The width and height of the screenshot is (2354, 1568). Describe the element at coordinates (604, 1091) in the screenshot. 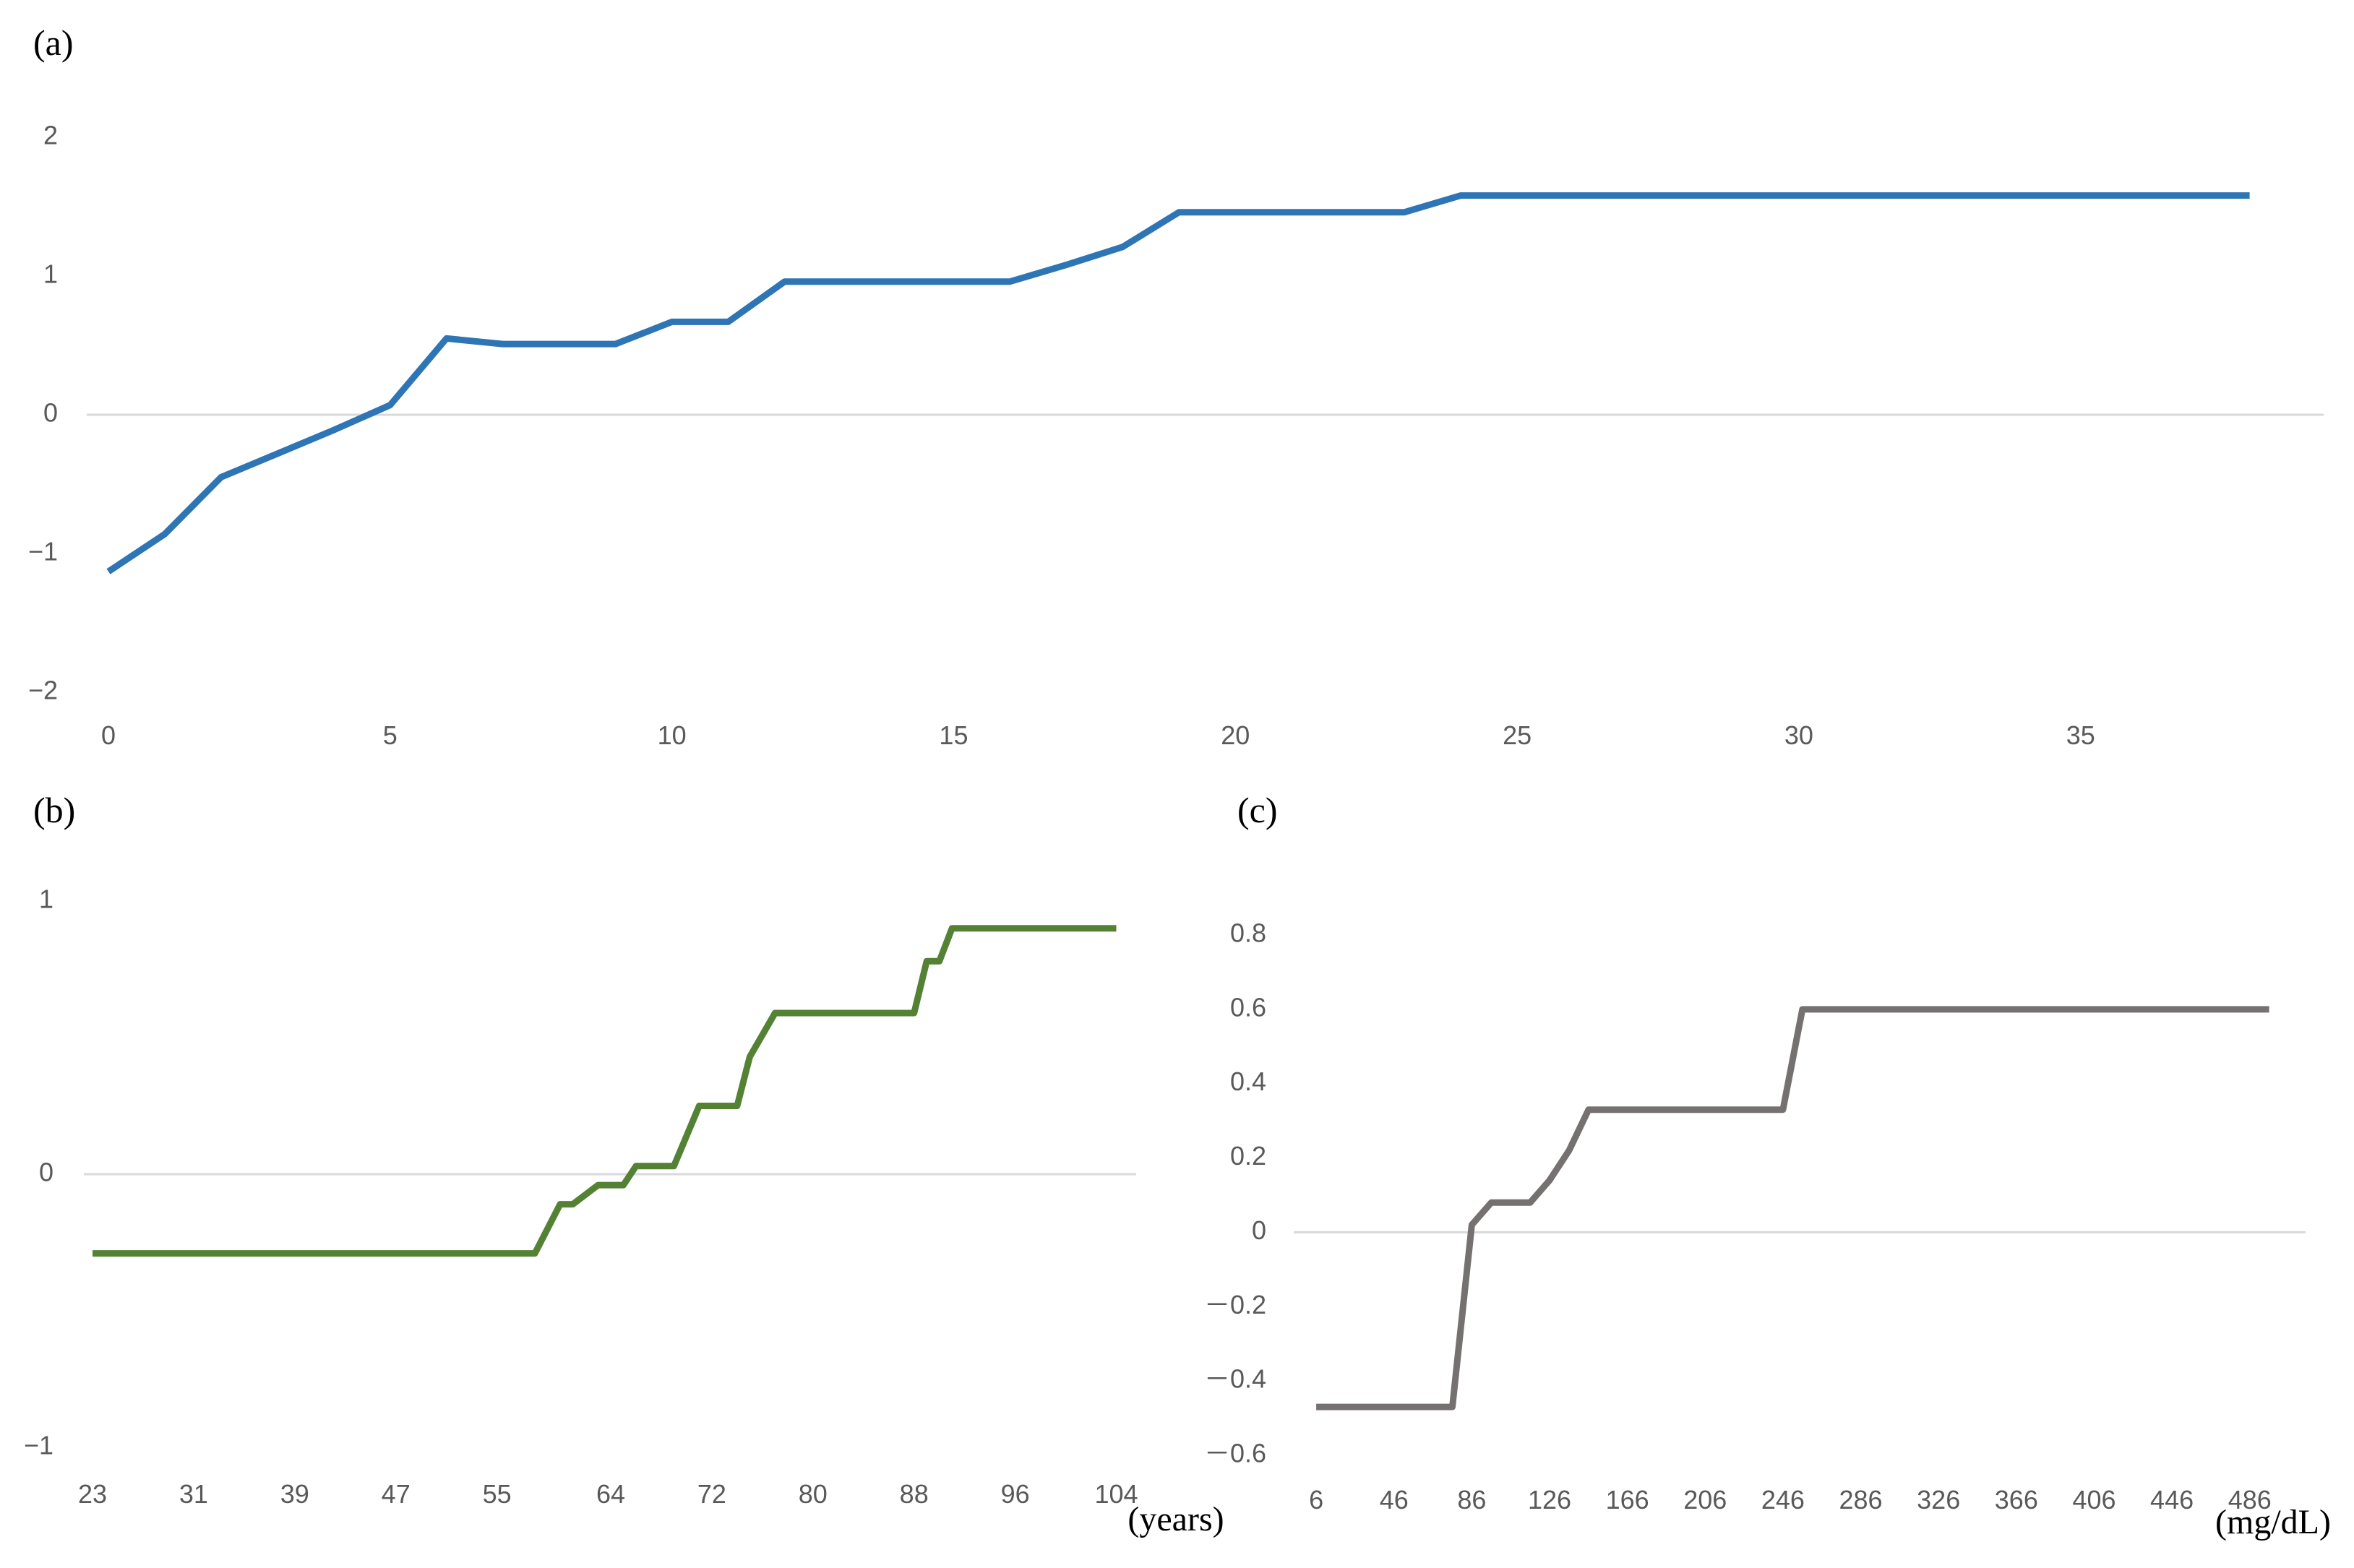

I see `data-points-b` at that location.